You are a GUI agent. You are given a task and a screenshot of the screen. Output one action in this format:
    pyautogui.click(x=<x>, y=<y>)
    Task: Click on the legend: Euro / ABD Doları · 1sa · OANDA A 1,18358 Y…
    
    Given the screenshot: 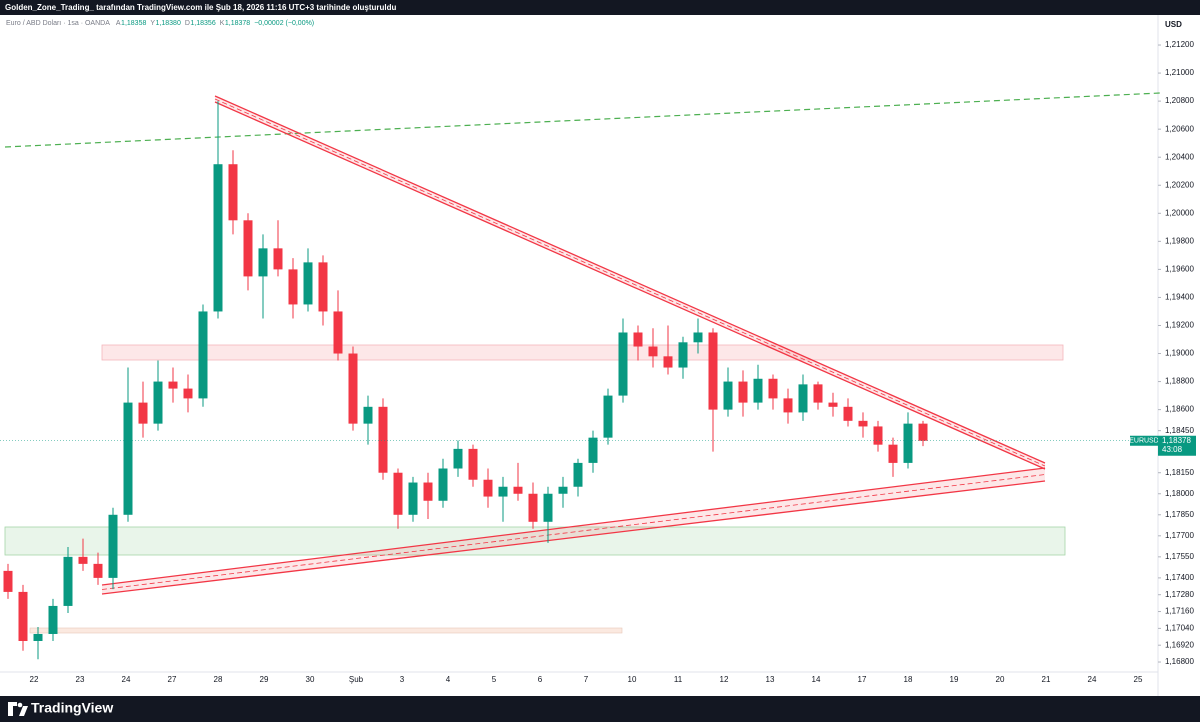 What is the action you would take?
    pyautogui.click(x=160, y=23)
    